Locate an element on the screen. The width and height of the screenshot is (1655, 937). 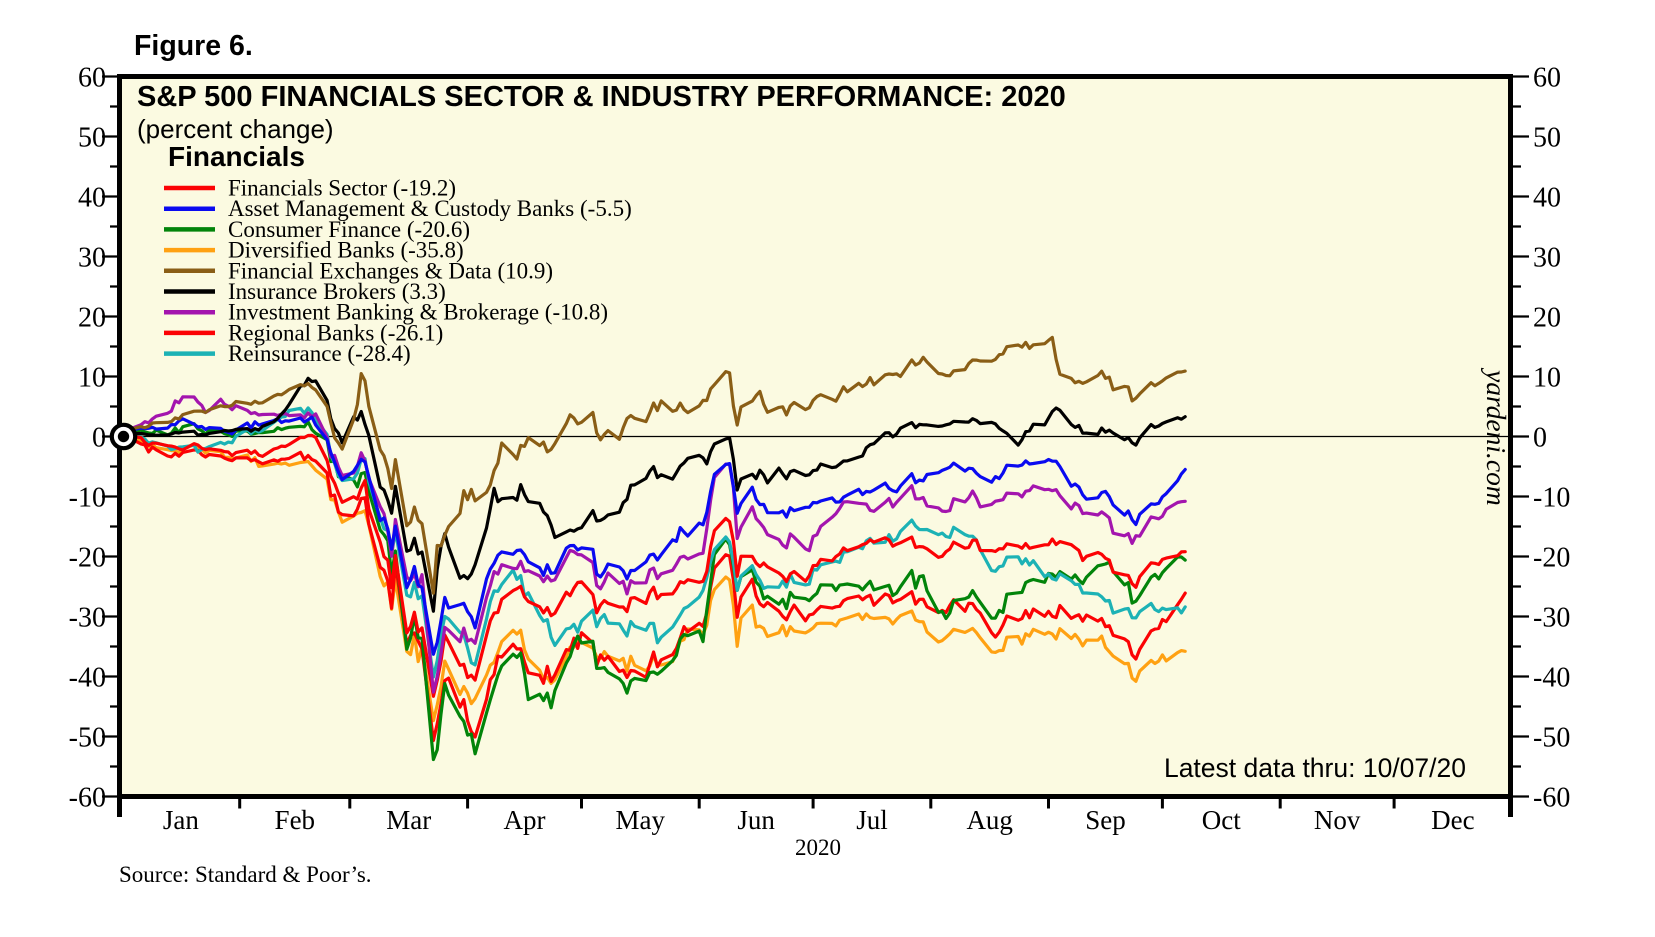
svg-text: Dec is located at coordinates (1452, 820).